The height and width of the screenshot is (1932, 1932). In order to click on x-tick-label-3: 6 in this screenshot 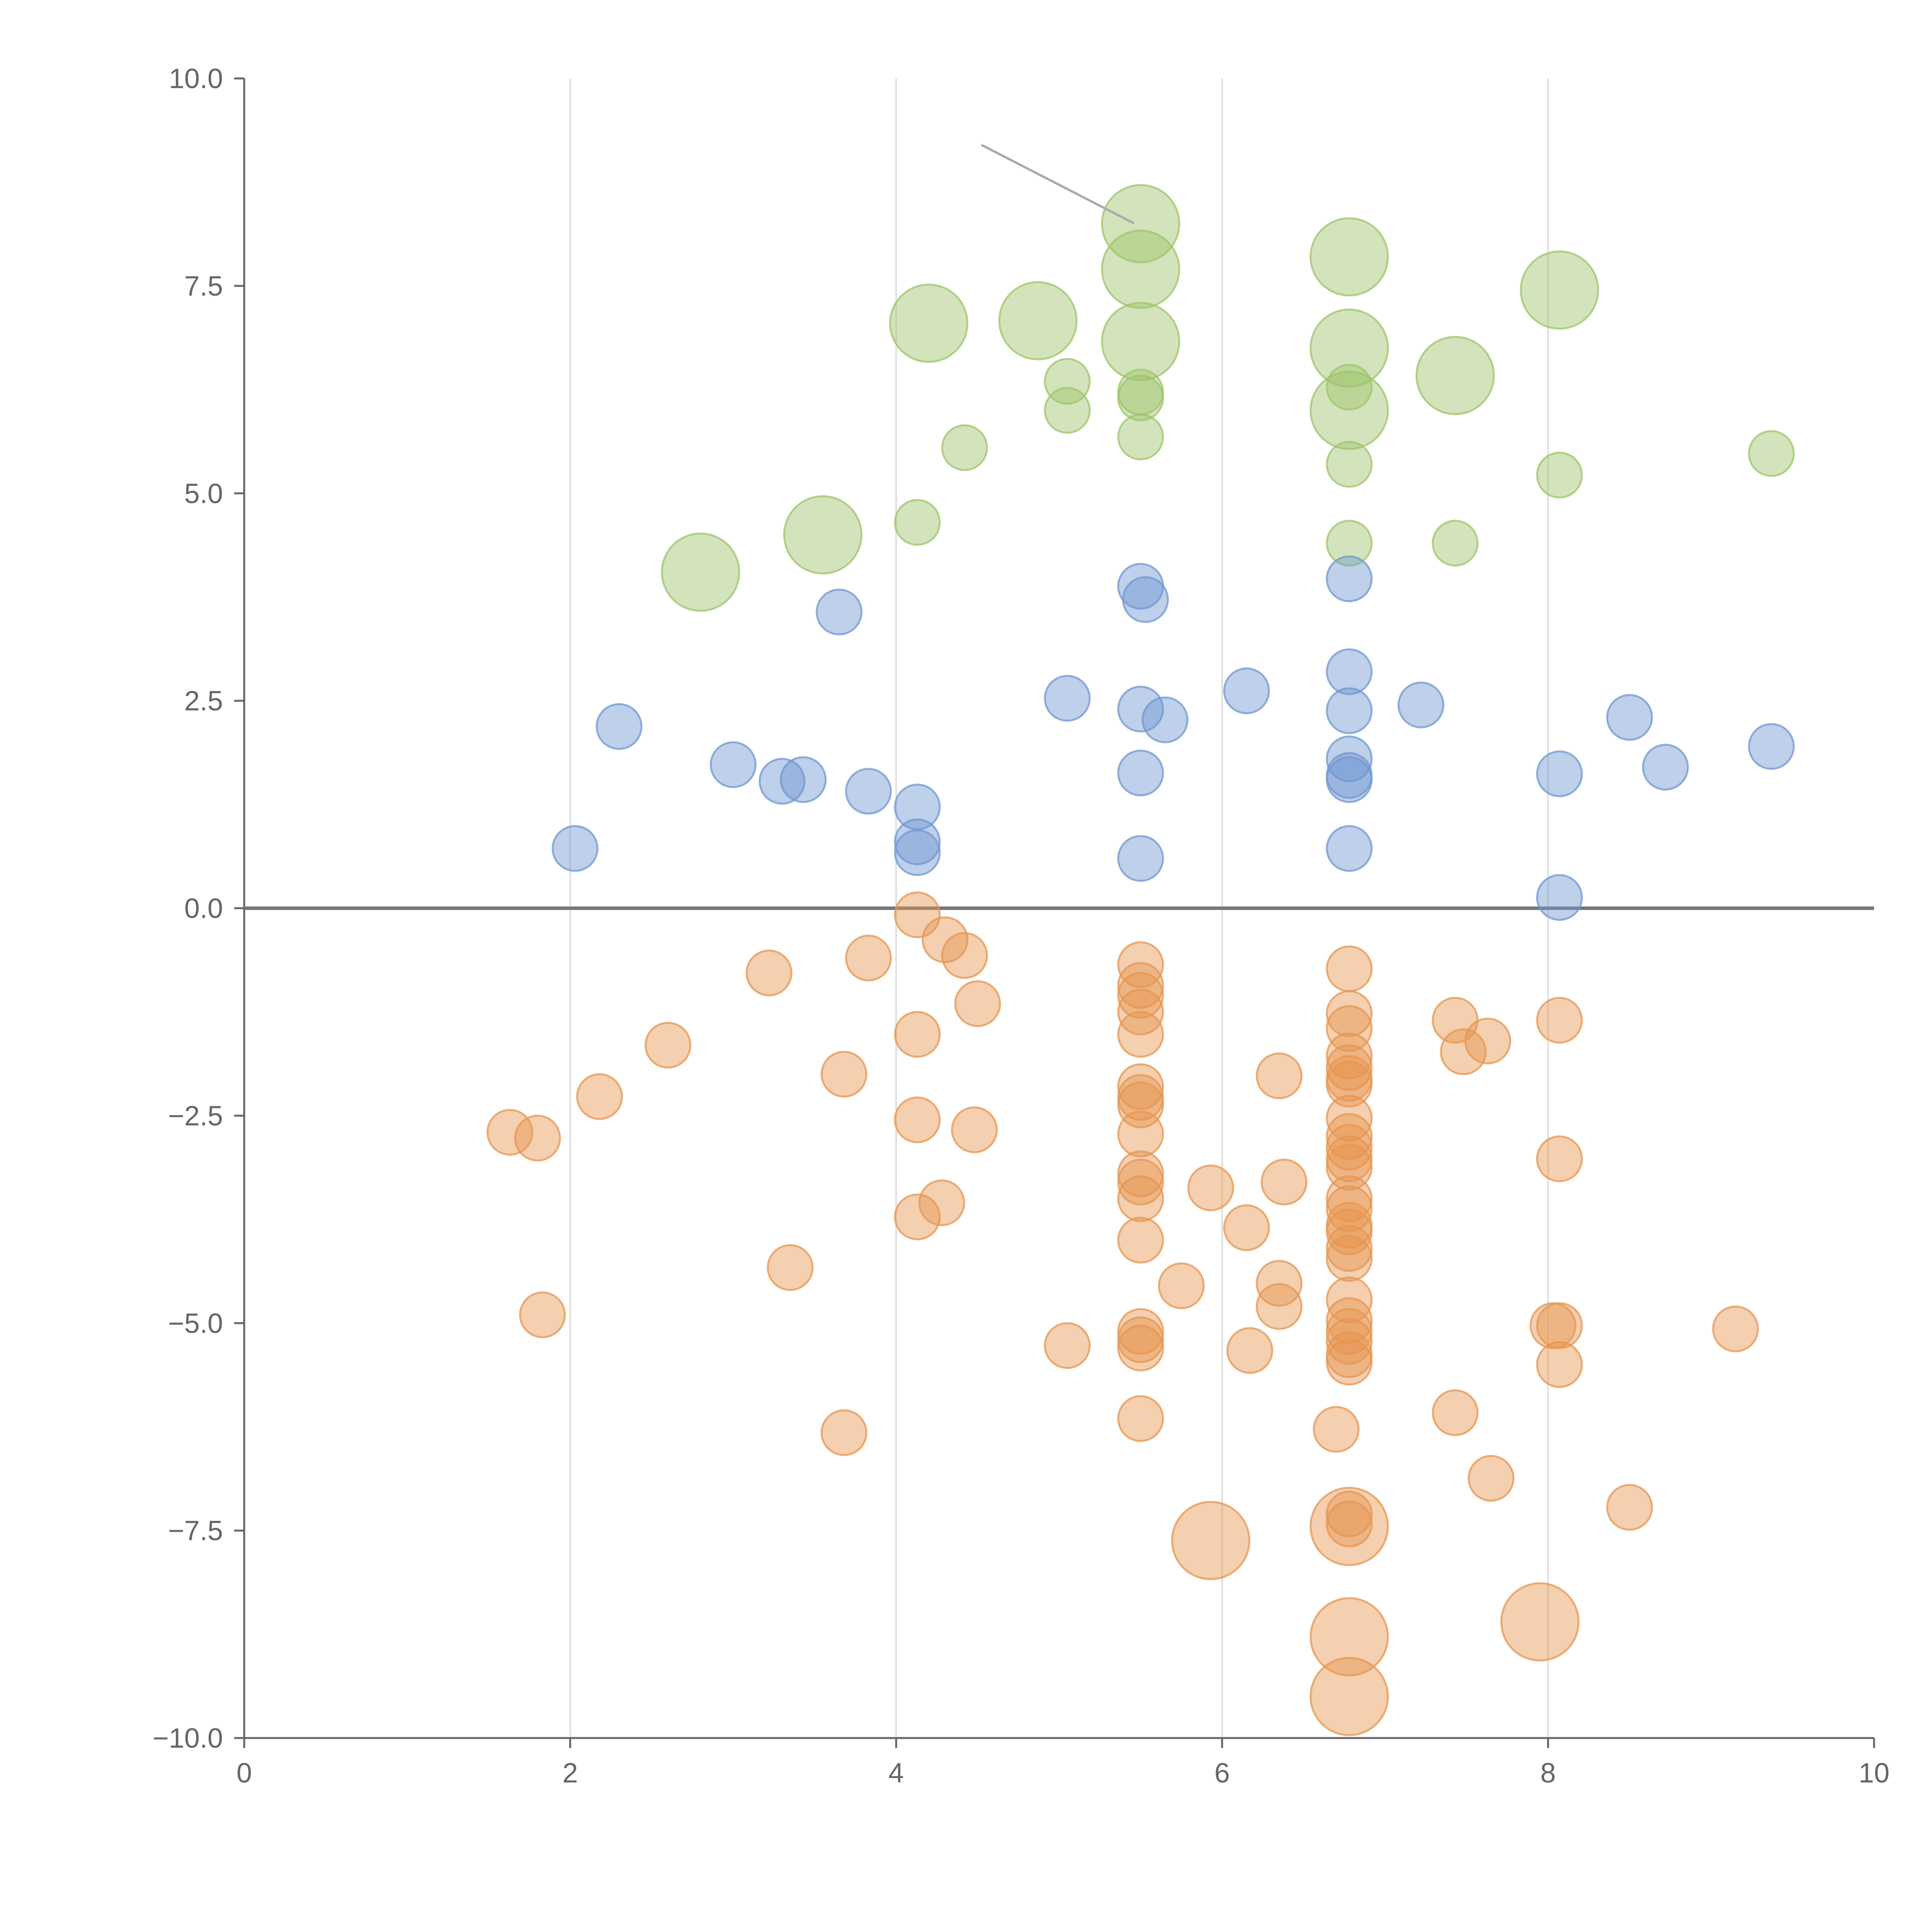, I will do `click(1222, 1773)`.